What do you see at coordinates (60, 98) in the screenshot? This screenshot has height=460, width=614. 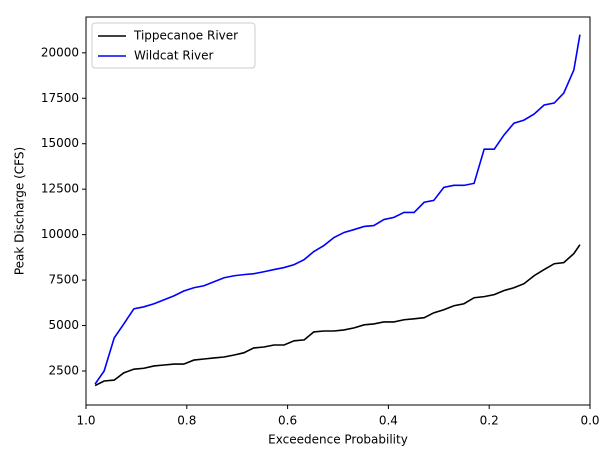 I see `y-tick-label: 17500` at bounding box center [60, 98].